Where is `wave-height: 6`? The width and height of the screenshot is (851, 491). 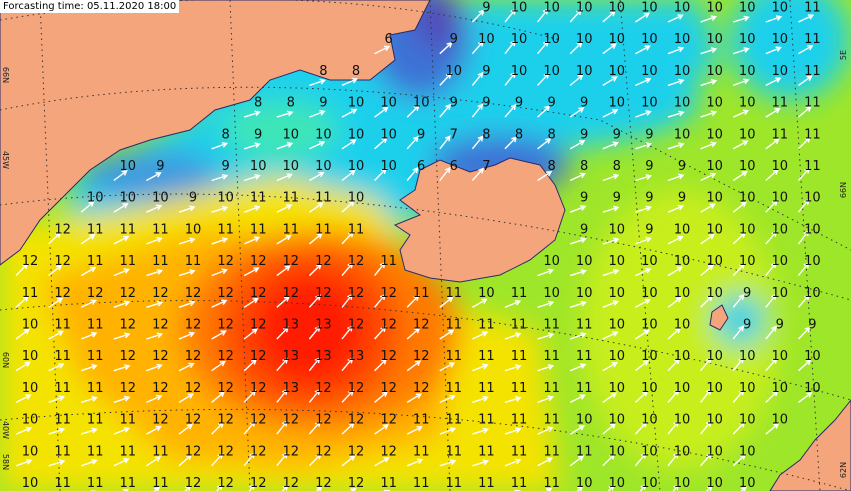
wave-height: 6 is located at coordinates (454, 166).